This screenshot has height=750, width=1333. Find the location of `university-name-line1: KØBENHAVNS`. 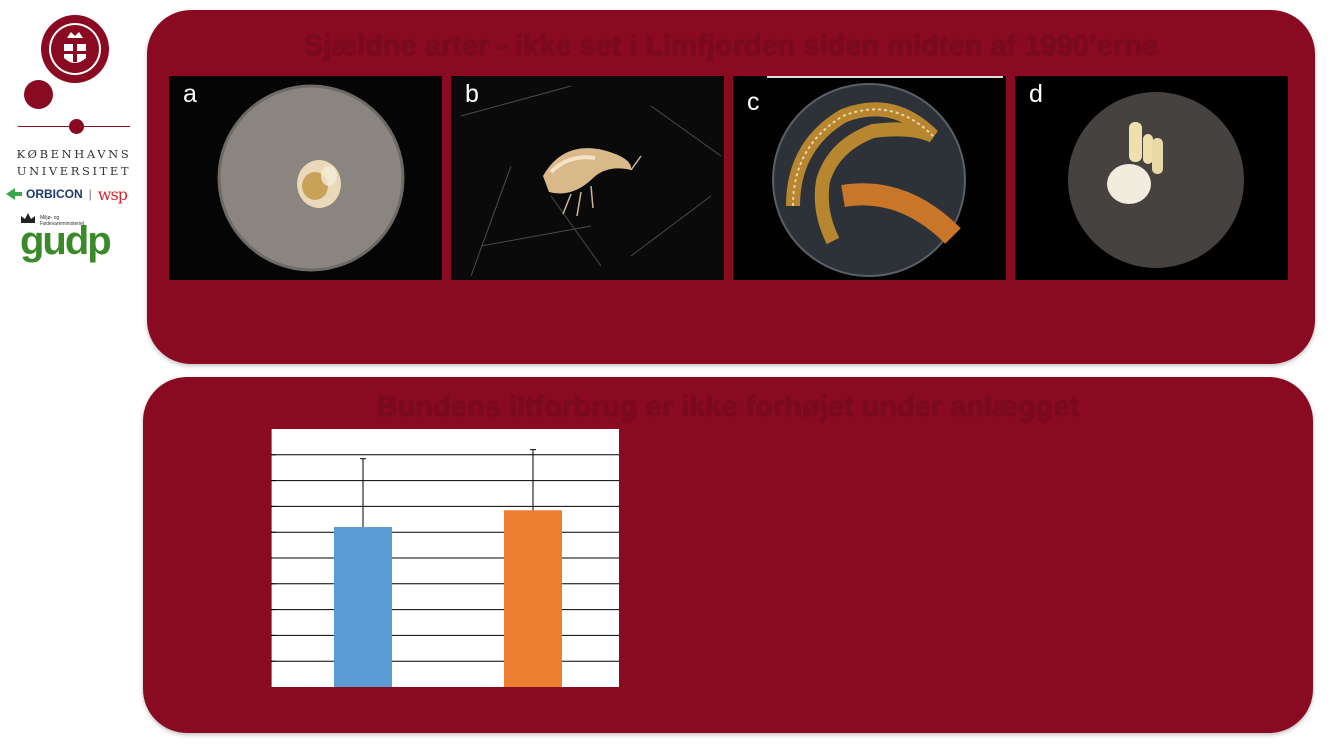

university-name-line1: KØBENHAVNS is located at coordinates (74, 154).